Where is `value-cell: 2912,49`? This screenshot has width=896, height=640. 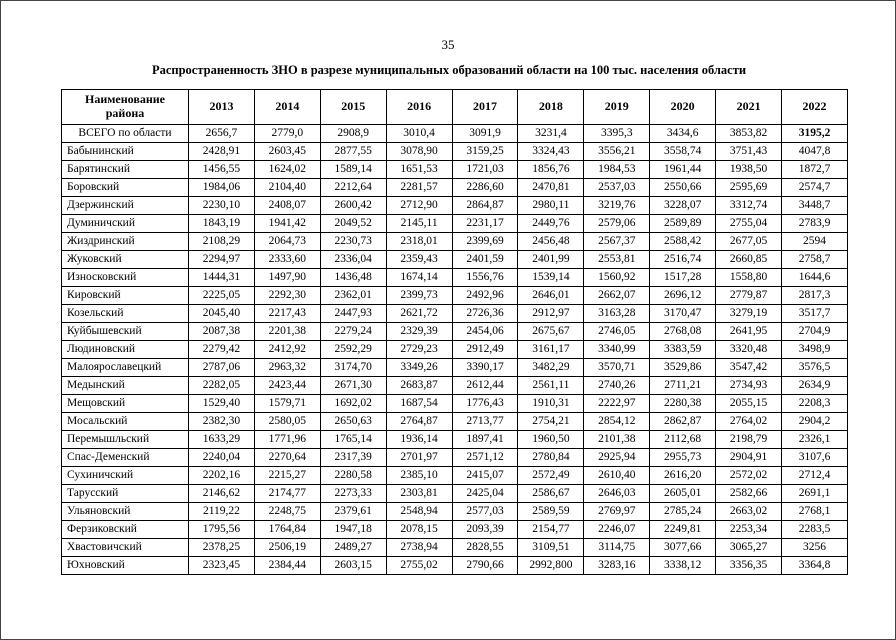
value-cell: 2912,49 is located at coordinates (485, 349).